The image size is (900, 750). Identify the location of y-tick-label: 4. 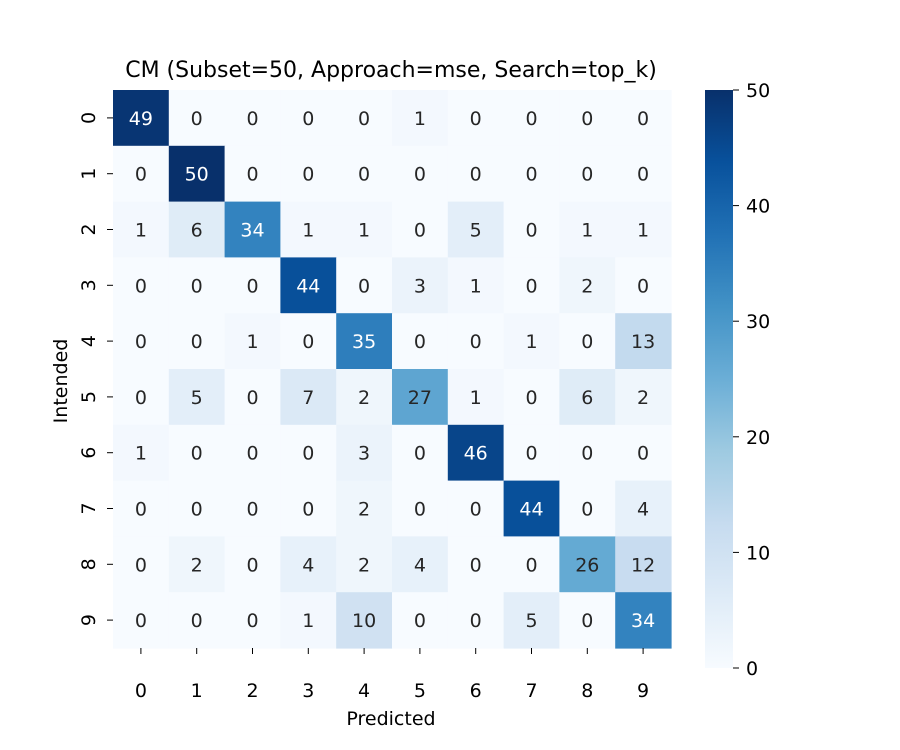
(89, 341).